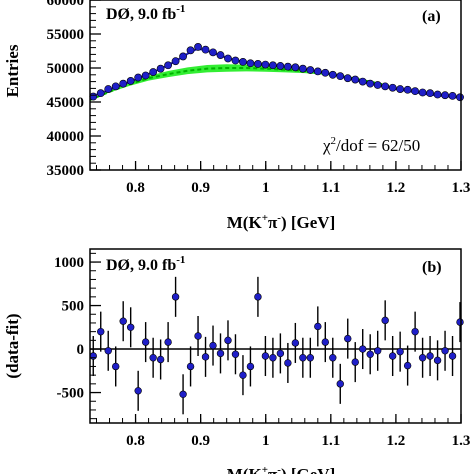 The width and height of the screenshot is (474, 474). What do you see at coordinates (73, 307) in the screenshot?
I see `y-tick-label: 500` at bounding box center [73, 307].